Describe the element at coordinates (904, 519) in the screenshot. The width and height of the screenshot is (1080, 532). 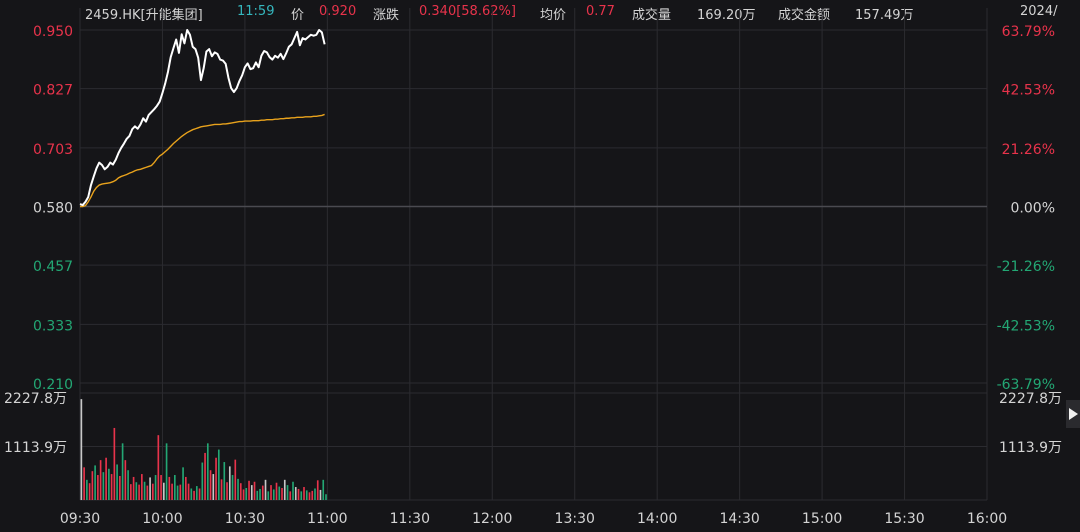
I see `x-tick-label: 15:30` at that location.